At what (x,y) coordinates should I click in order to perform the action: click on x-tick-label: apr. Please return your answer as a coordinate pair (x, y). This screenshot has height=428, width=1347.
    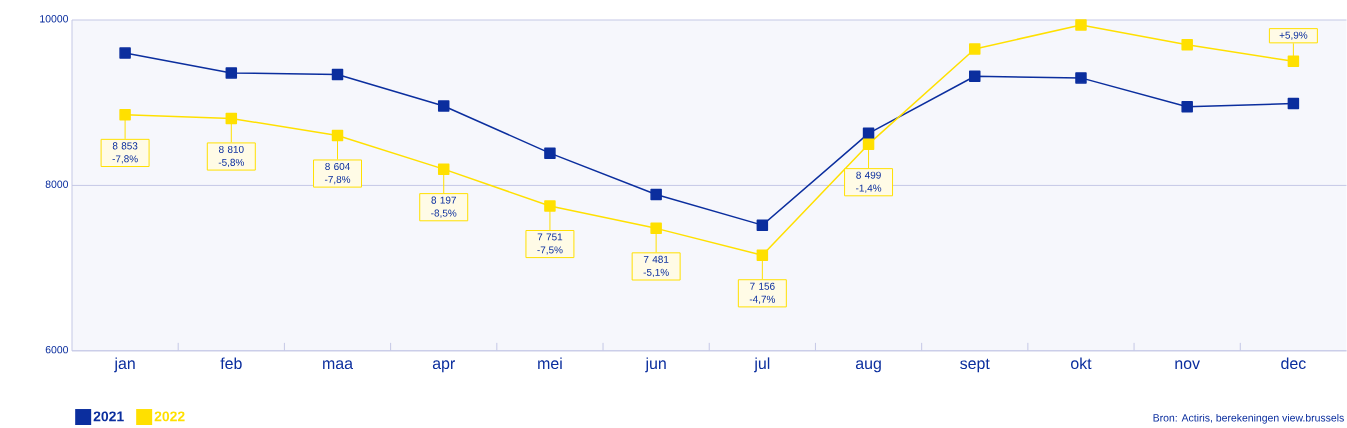
    Looking at the image, I should click on (443, 366).